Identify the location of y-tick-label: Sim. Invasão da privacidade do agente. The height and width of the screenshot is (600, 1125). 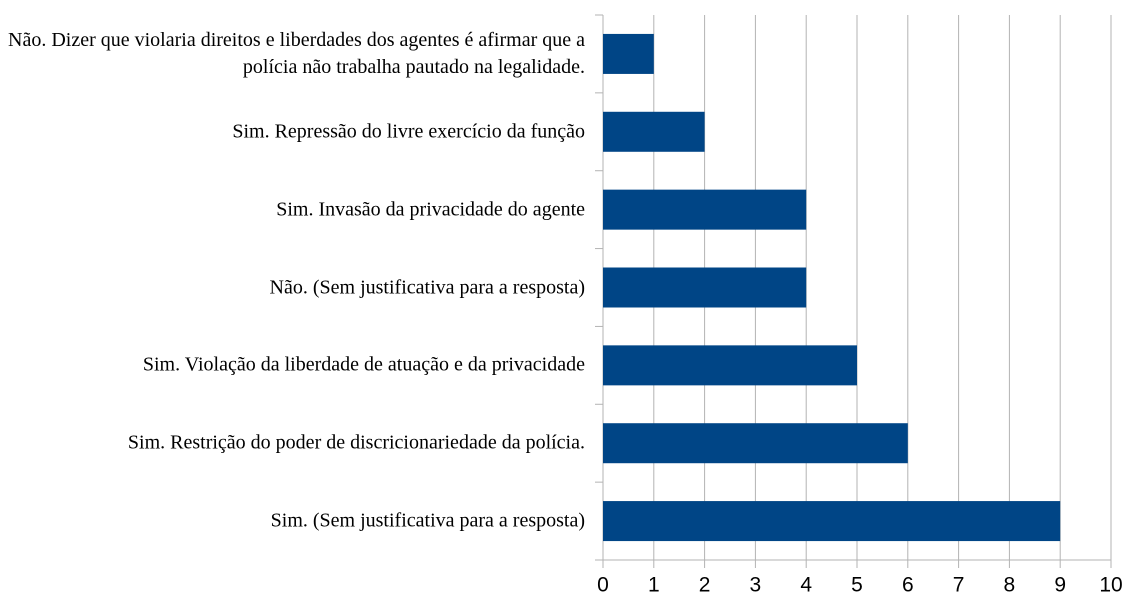
(430, 209).